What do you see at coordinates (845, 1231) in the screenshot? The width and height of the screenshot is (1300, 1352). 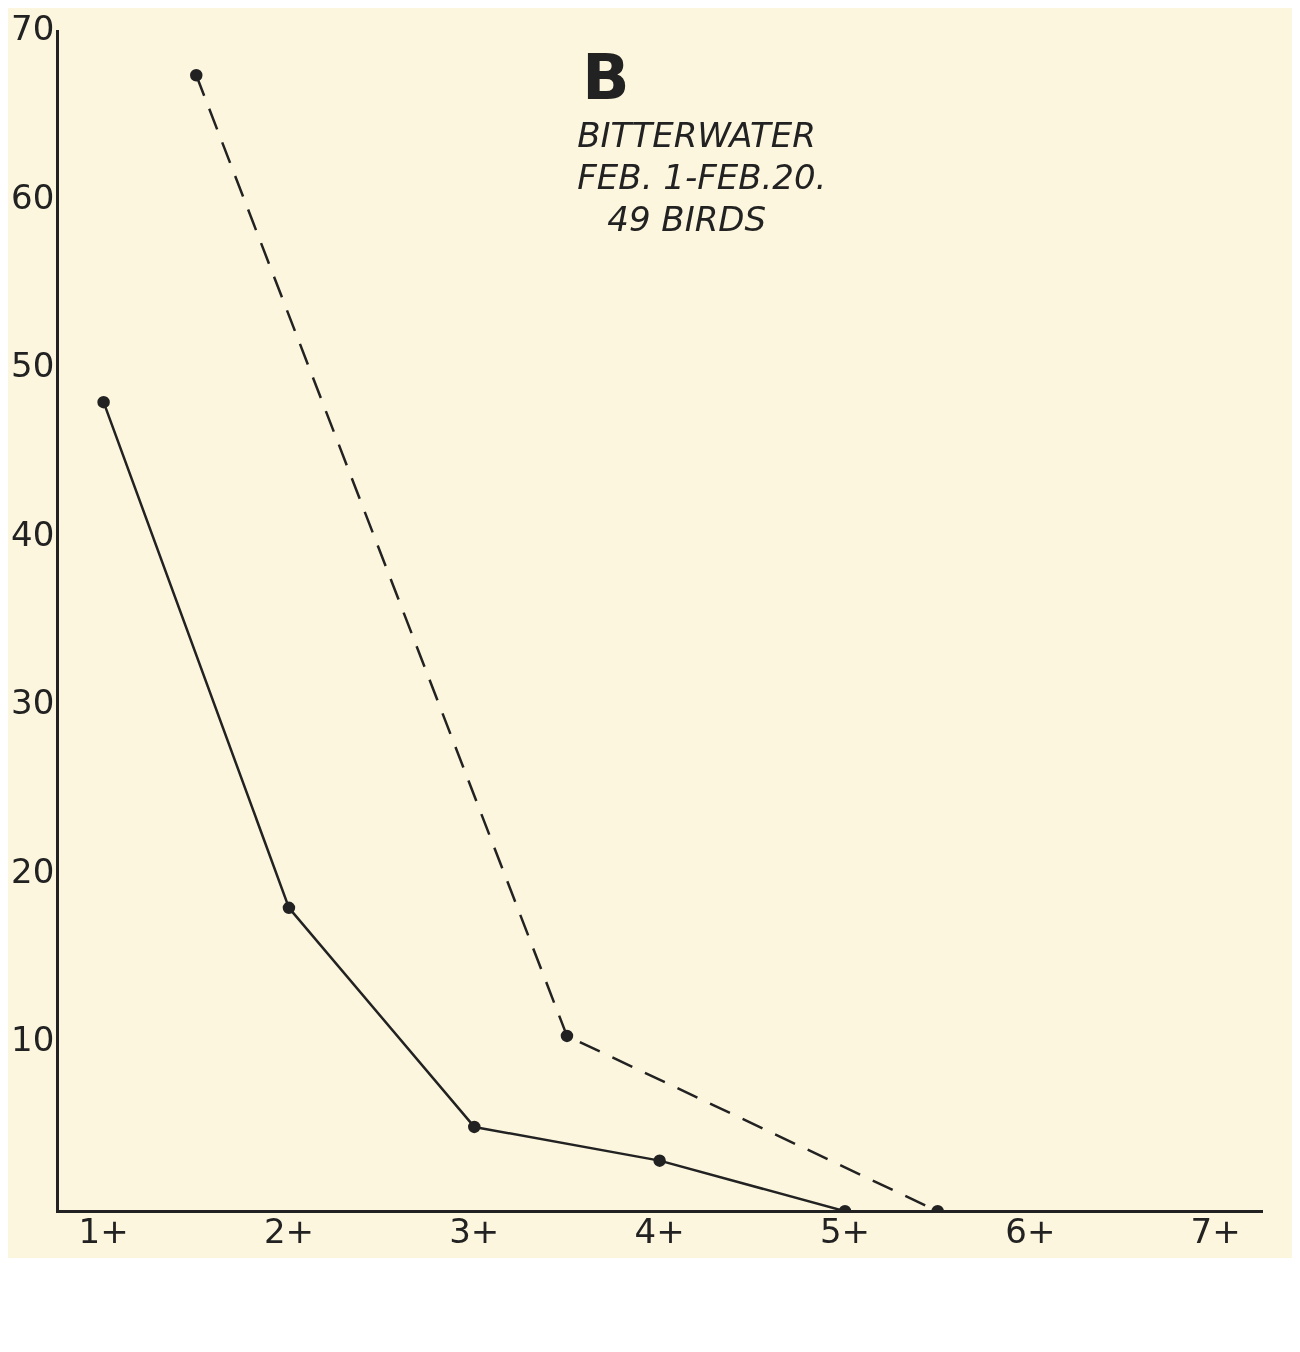 I see `x-tick-label: 5+` at bounding box center [845, 1231].